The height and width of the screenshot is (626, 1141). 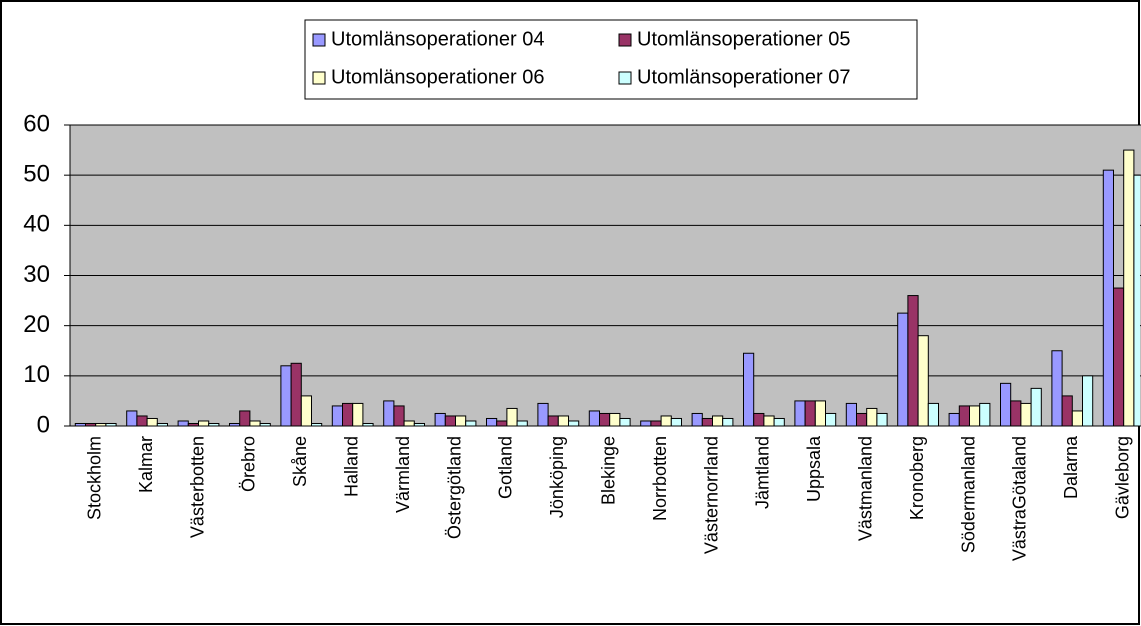 I want to click on x-tick-label: Kronoberg, so click(x=917, y=478).